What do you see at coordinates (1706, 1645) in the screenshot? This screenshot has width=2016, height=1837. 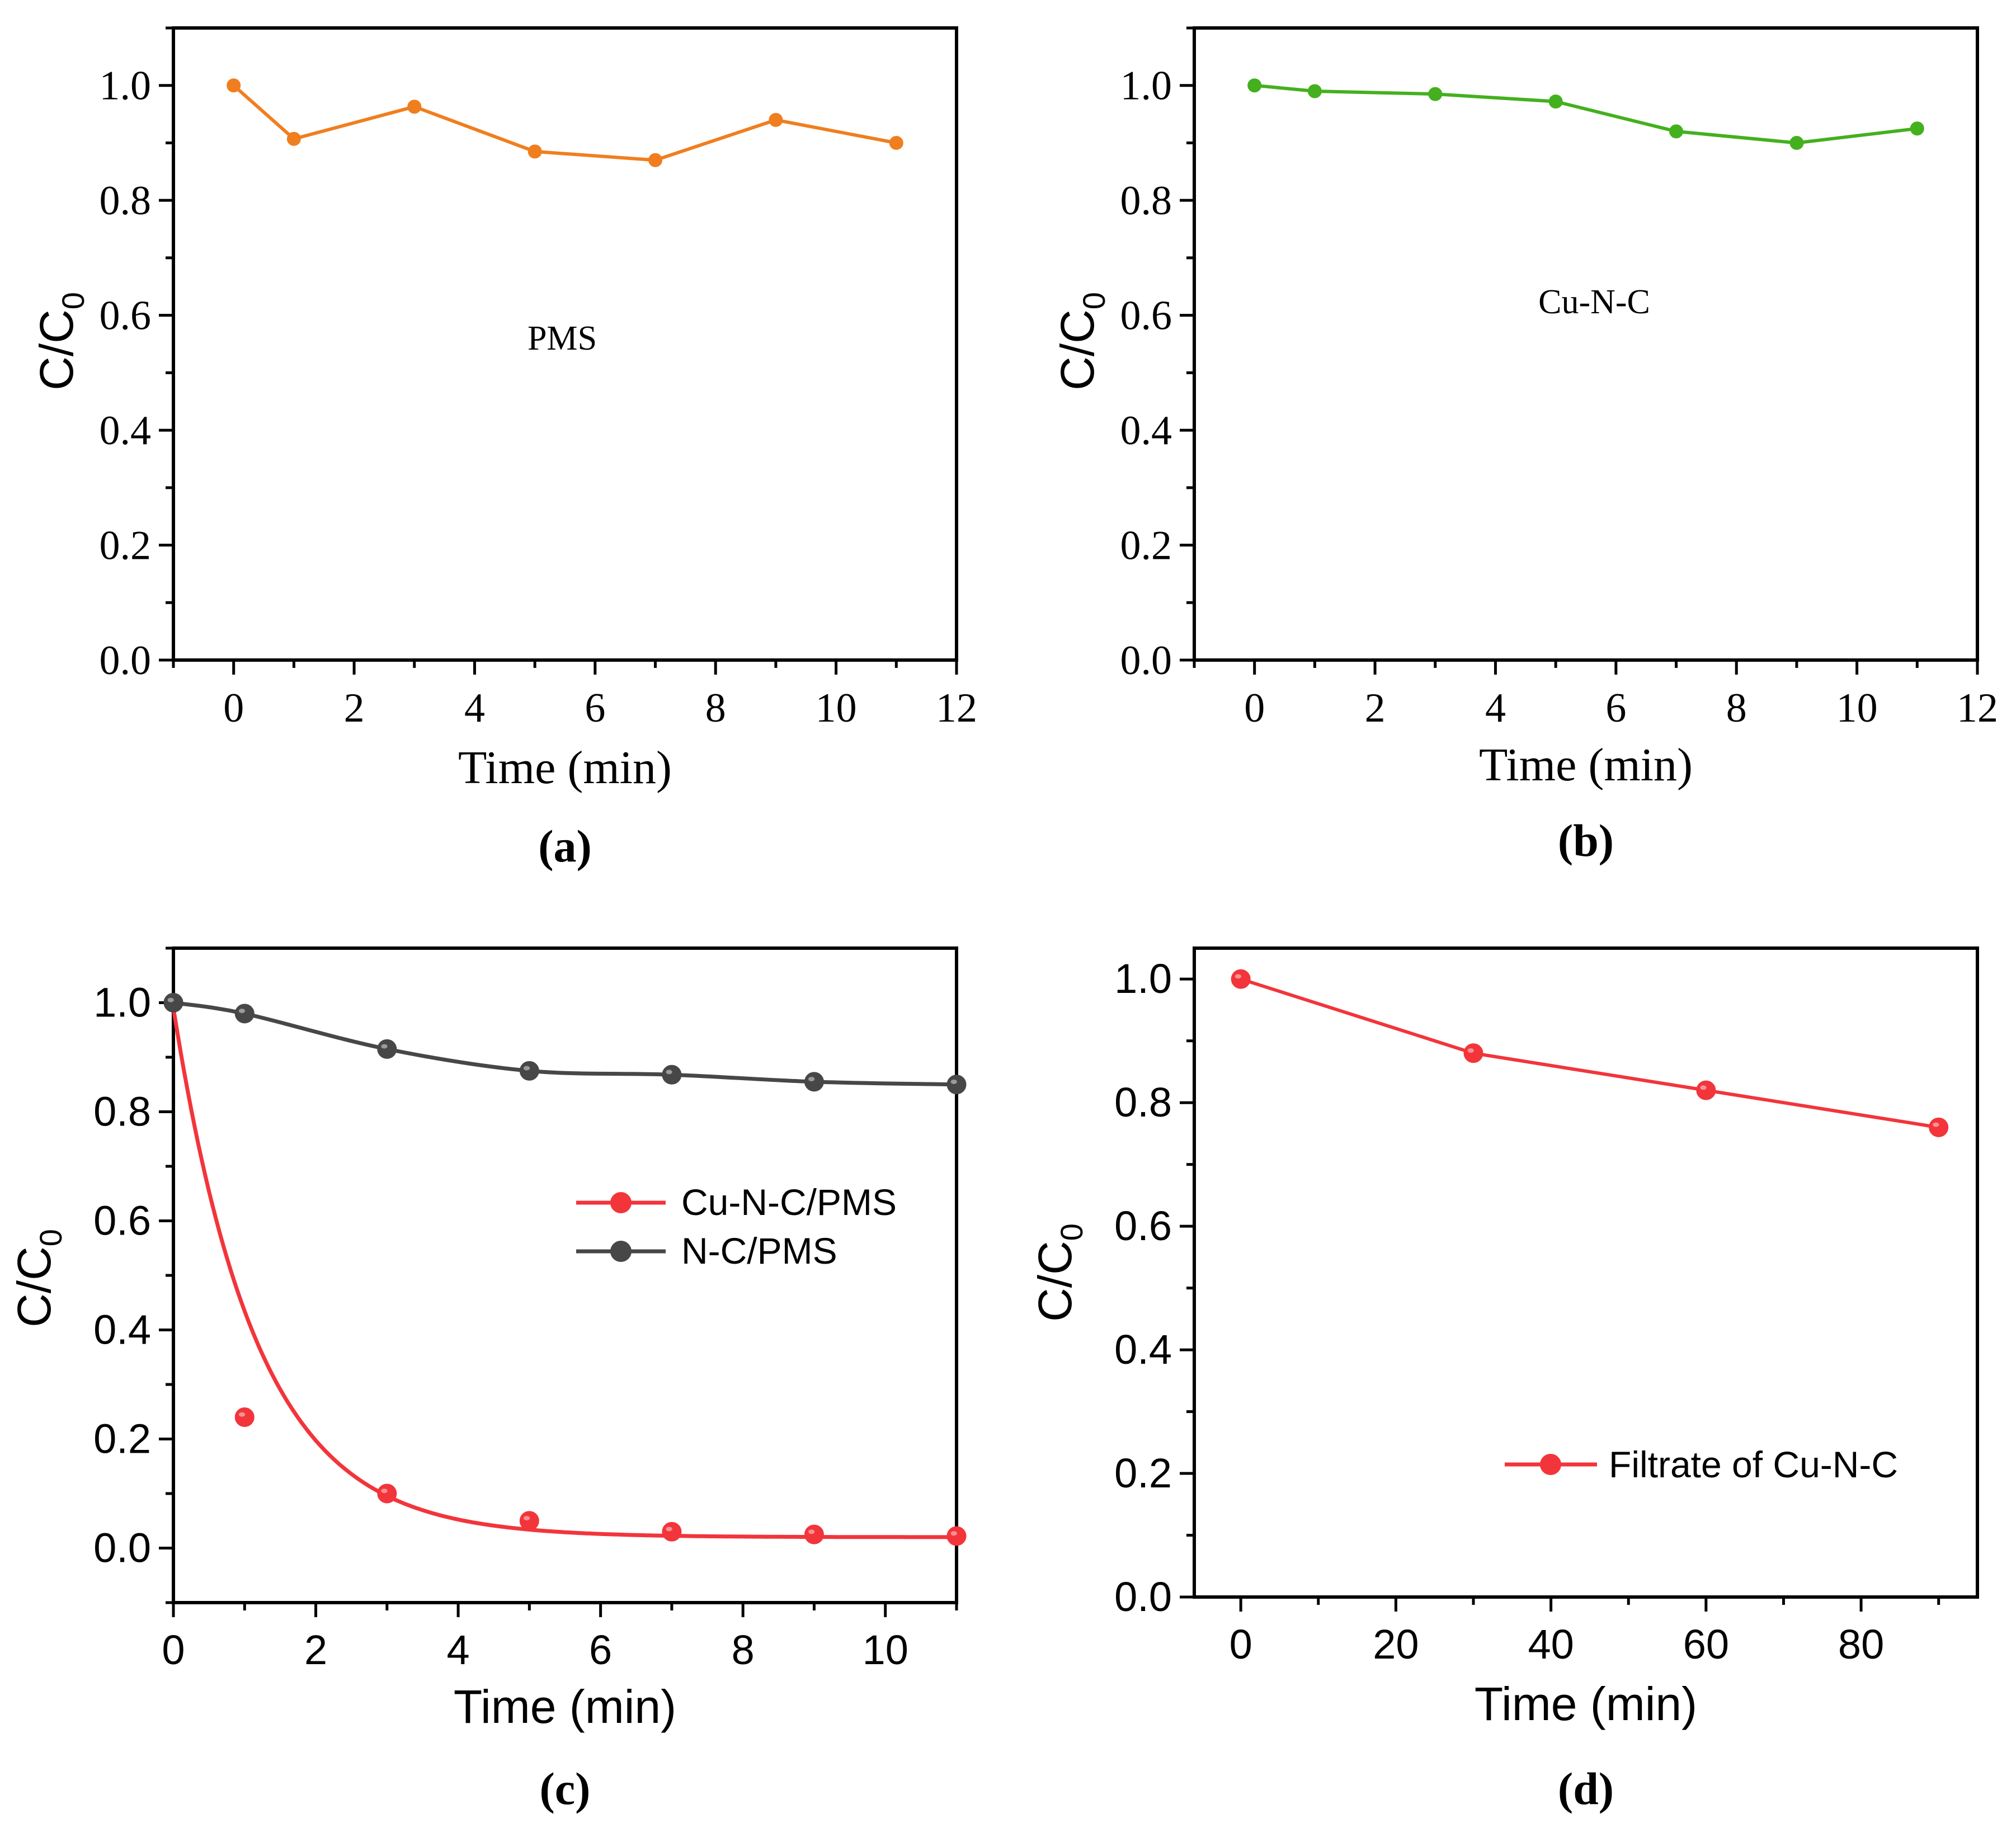 I see `panel-d-xtick-label: 60` at bounding box center [1706, 1645].